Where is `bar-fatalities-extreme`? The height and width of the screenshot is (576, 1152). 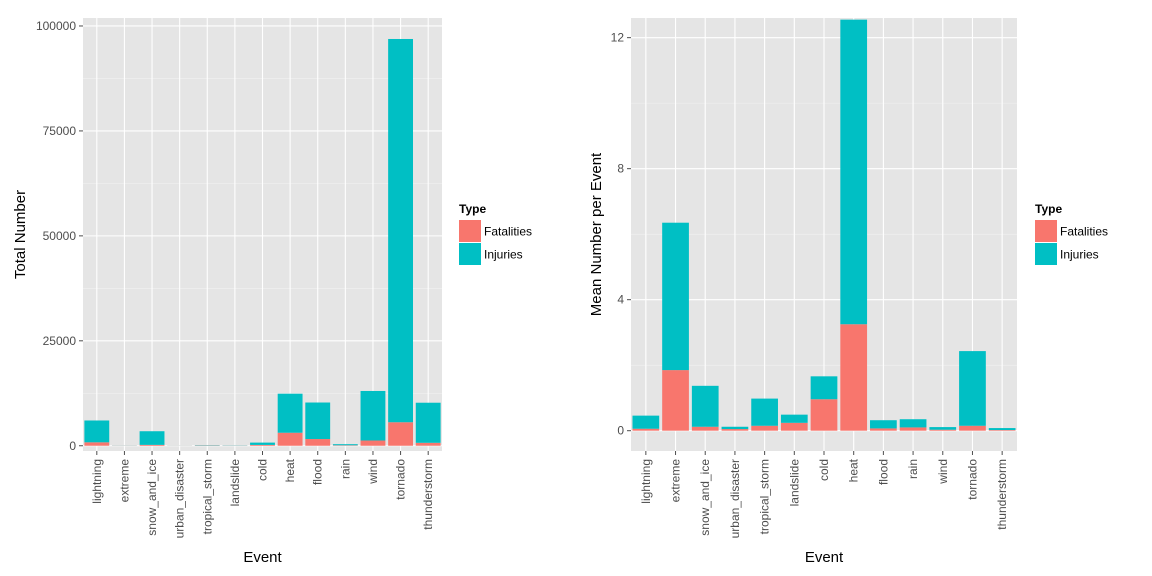 bar-fatalities-extreme is located at coordinates (675, 400).